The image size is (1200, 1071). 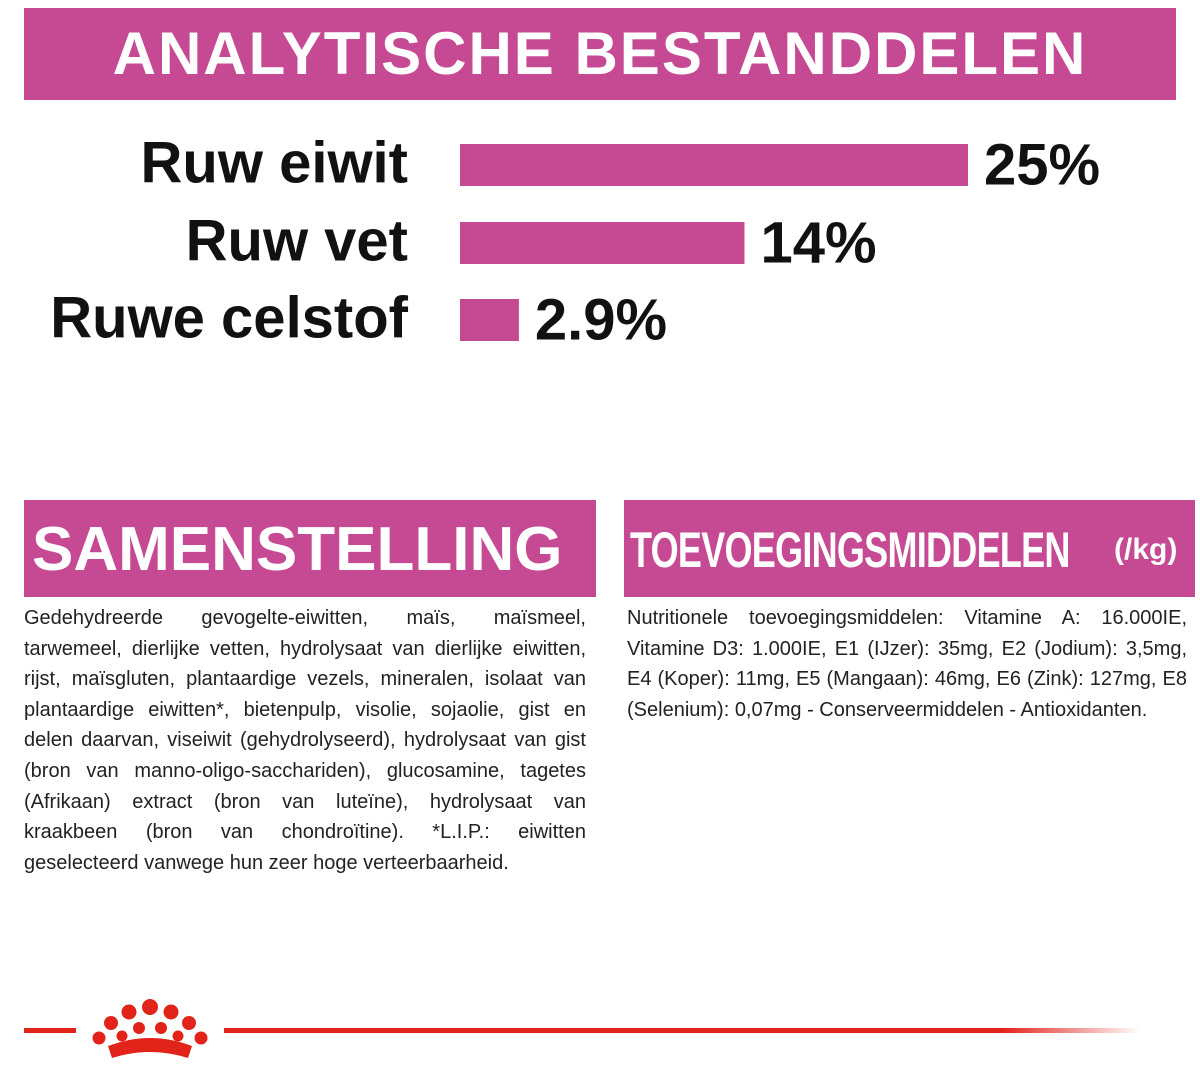 I want to click on section-header: TOEVOEGINGSMIDDELEN (/kg), so click(x=909, y=548).